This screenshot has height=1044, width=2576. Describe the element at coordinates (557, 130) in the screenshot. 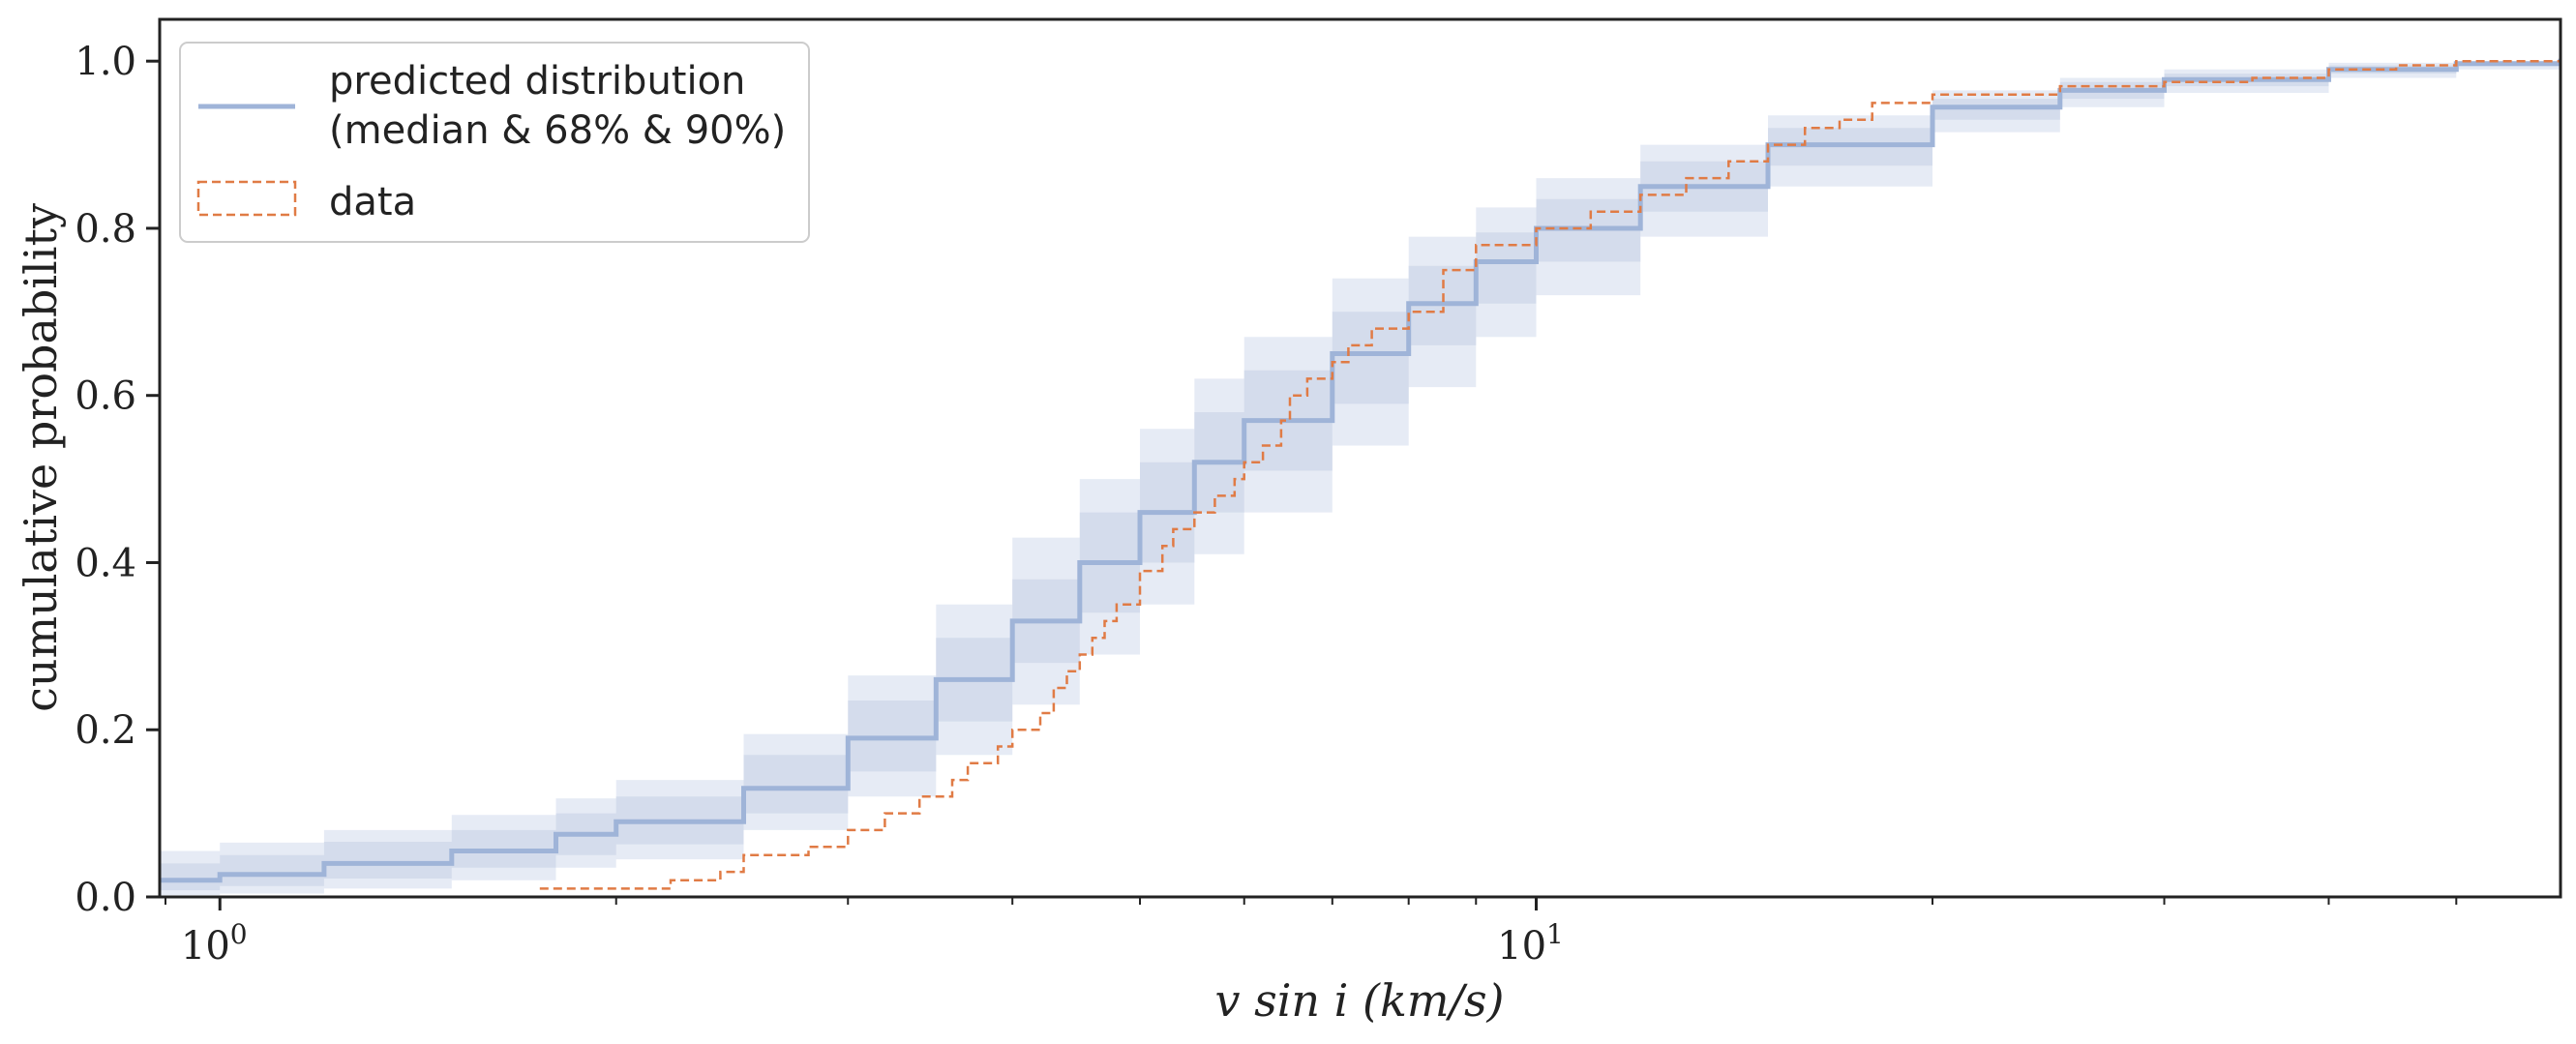

I see `legend-predicted-line2: (median & 68% & 90%)` at that location.